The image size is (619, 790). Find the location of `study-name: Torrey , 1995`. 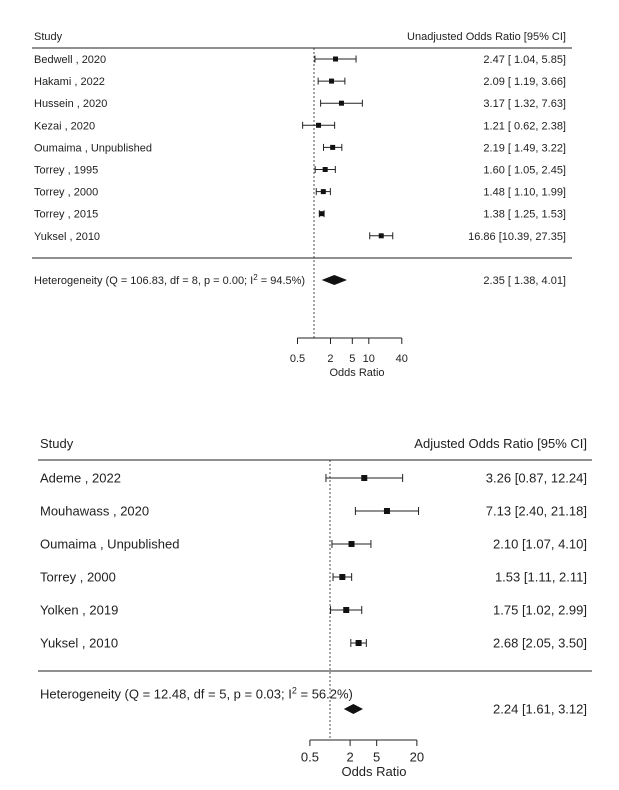

study-name: Torrey , 1995 is located at coordinates (66, 170).